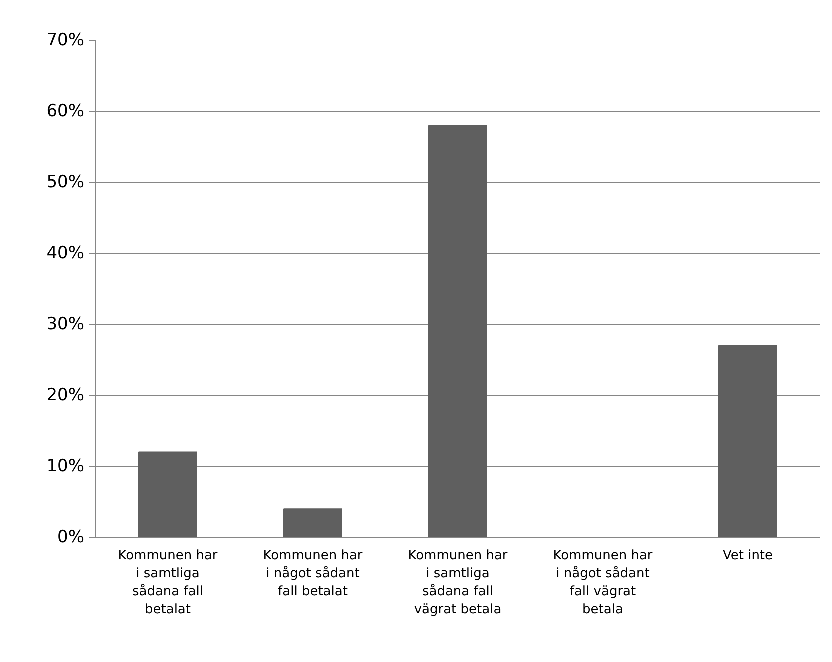  I want to click on x-tick-label: Kommunen har i något sådant fall betalat, so click(313, 574).